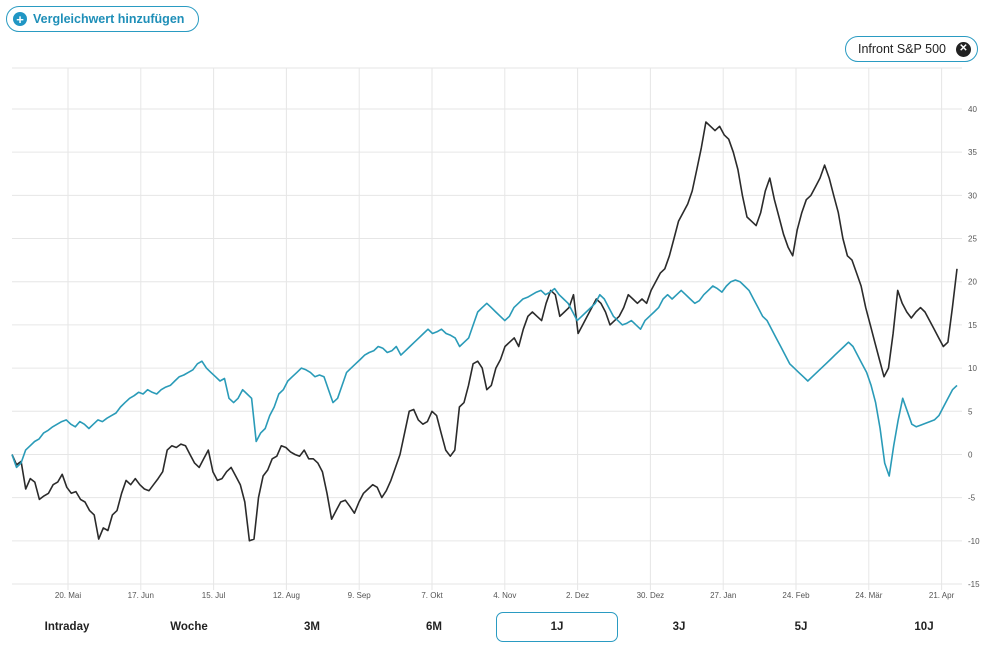 The height and width of the screenshot is (645, 1000). What do you see at coordinates (868, 595) in the screenshot?
I see `x-tick-label: 24. Mär` at bounding box center [868, 595].